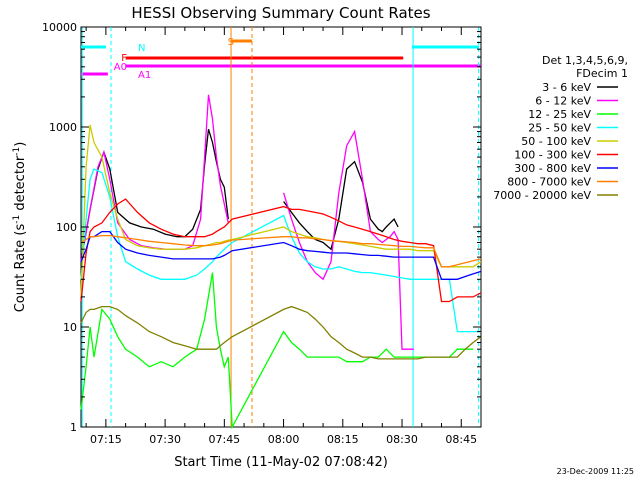 The image size is (640, 480). What do you see at coordinates (552, 168) in the screenshot?
I see `legend-label-7: 300 - 800 keV` at bounding box center [552, 168].